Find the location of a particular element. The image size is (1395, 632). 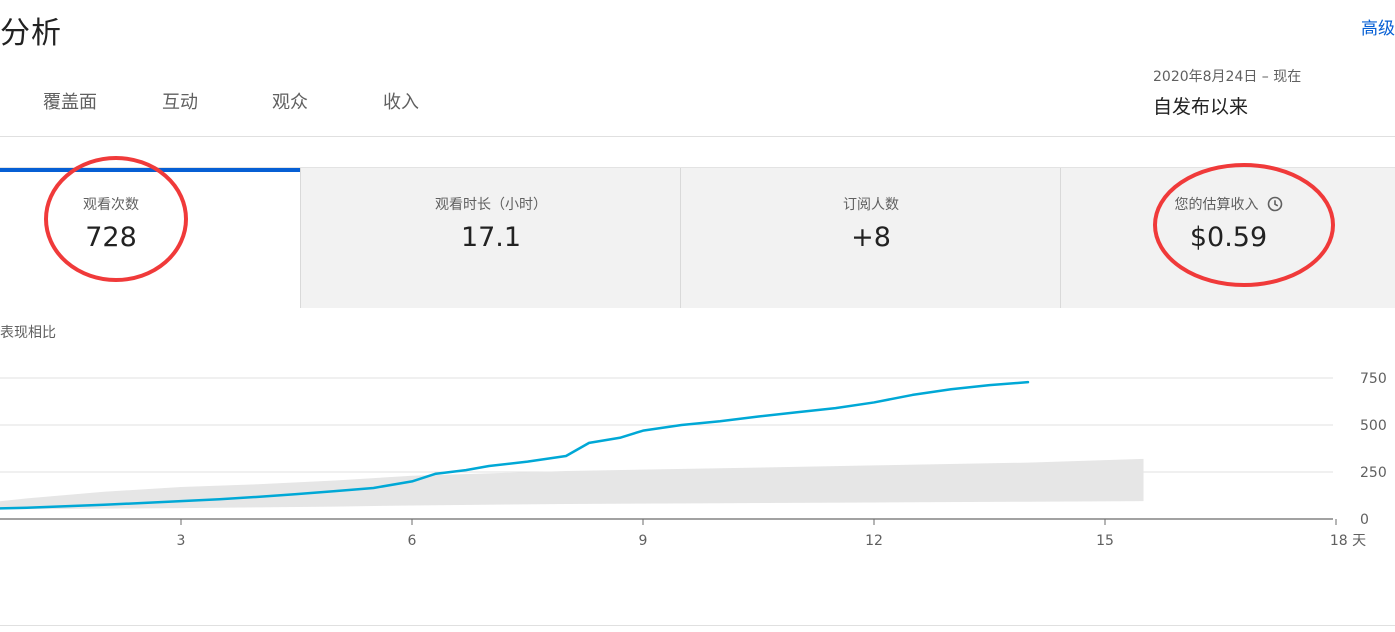

metric-label-row: 您的估算收入 is located at coordinates (1228, 204).